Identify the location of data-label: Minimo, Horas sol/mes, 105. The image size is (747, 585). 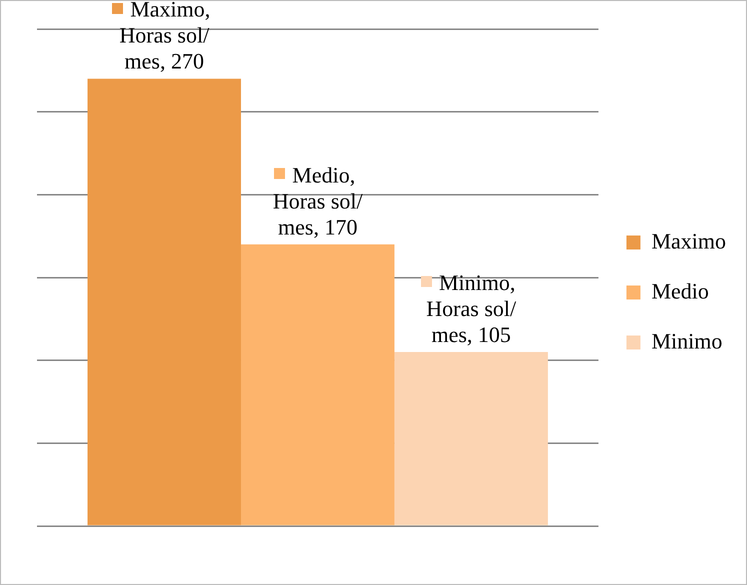
(471, 309).